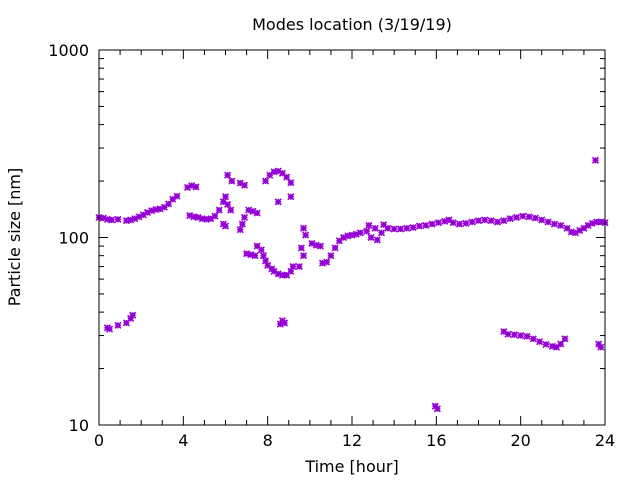 Image resolution: width=640 pixels, height=480 pixels. I want to click on y-tick-label: 10, so click(79, 425).